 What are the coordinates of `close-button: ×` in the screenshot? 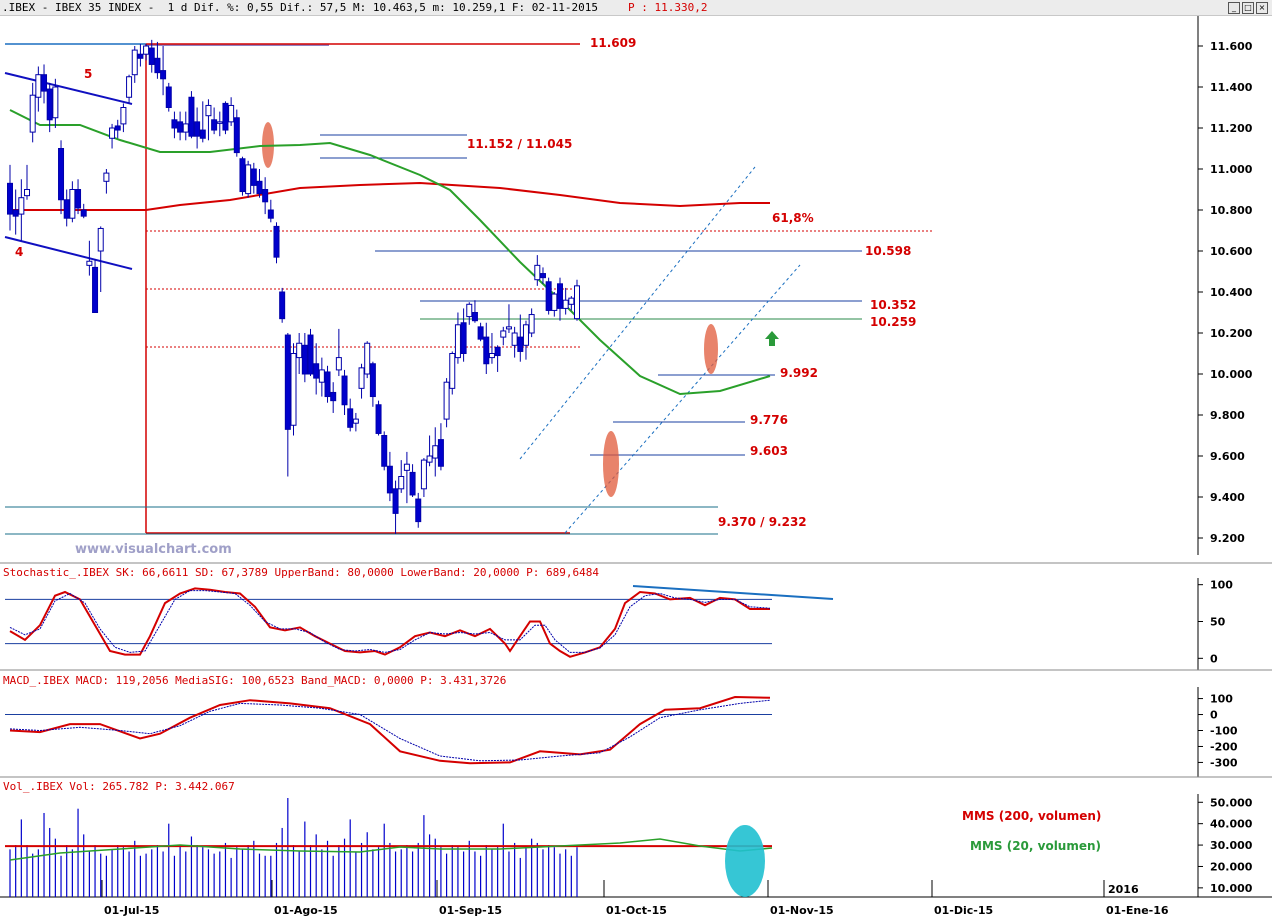 It's located at (1262, 8).